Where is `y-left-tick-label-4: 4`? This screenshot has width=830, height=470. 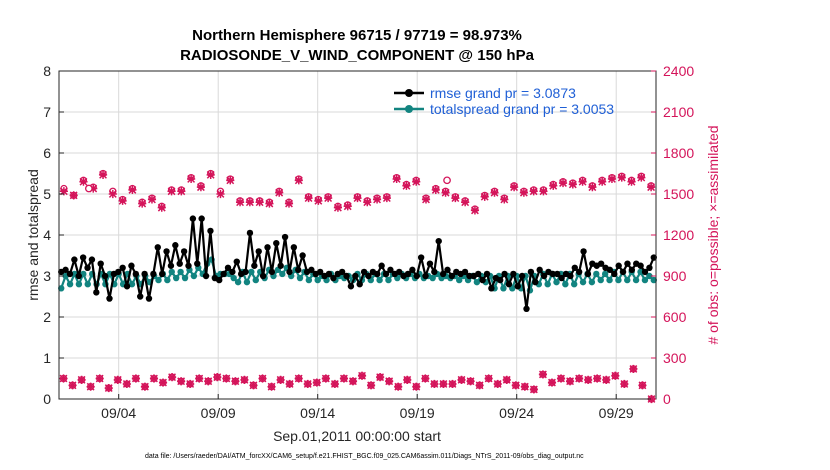
y-left-tick-label-4: 4 is located at coordinates (47, 235).